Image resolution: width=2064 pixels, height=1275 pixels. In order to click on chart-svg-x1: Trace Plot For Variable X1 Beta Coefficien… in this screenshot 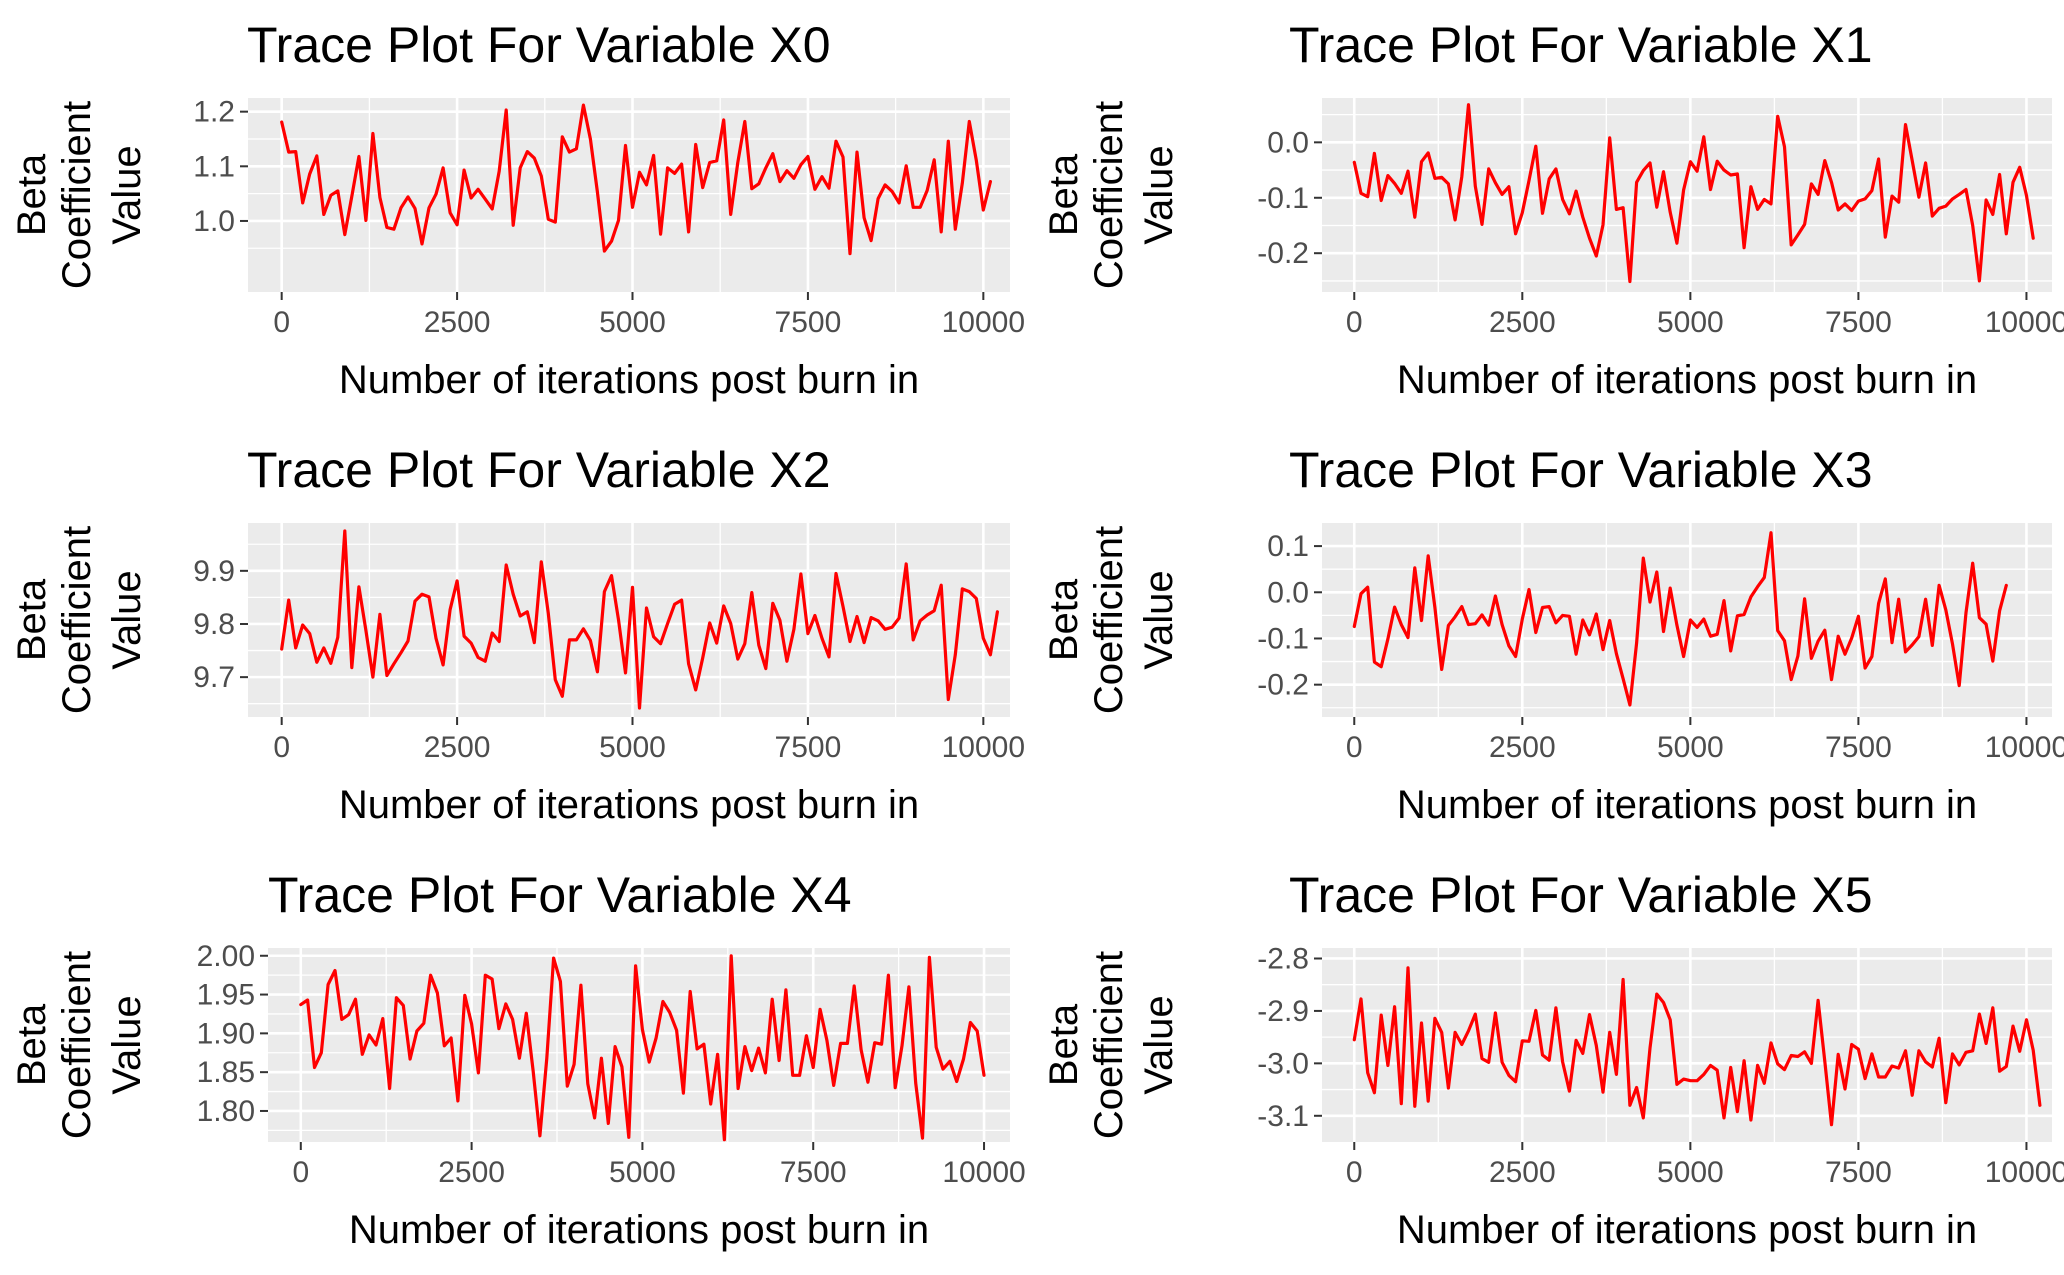, I will do `click(1553, 209)`.